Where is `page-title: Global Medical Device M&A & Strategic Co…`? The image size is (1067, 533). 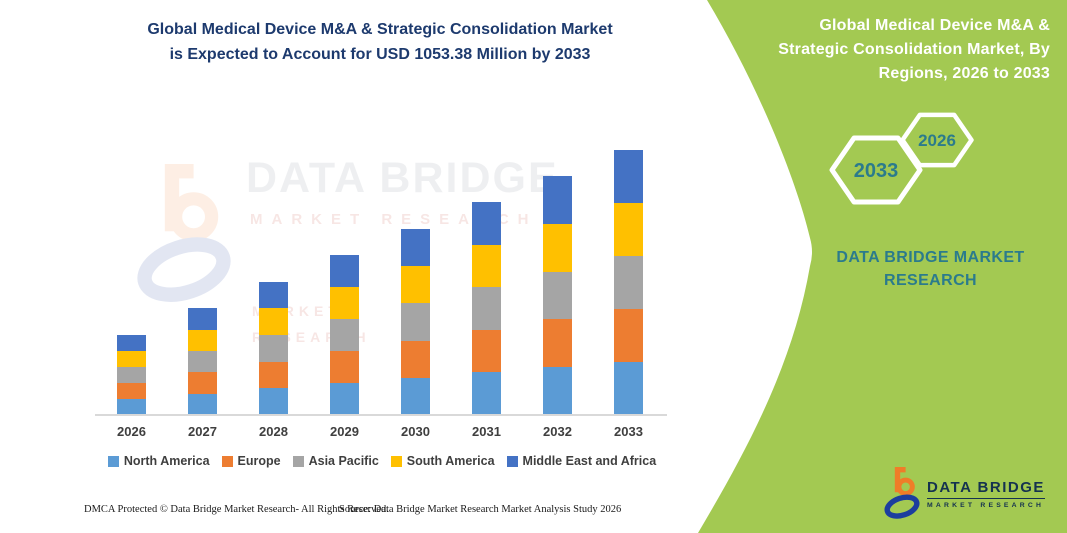
page-title: Global Medical Device M&A & Strategic Co… is located at coordinates (380, 42).